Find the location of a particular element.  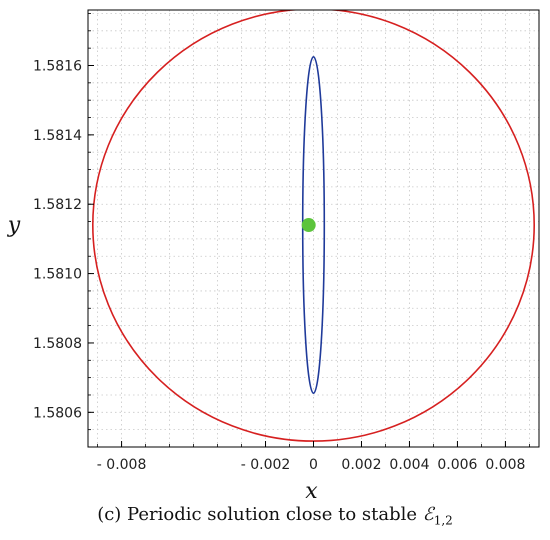

y-tick-label: 1.5814 is located at coordinates (57, 136).